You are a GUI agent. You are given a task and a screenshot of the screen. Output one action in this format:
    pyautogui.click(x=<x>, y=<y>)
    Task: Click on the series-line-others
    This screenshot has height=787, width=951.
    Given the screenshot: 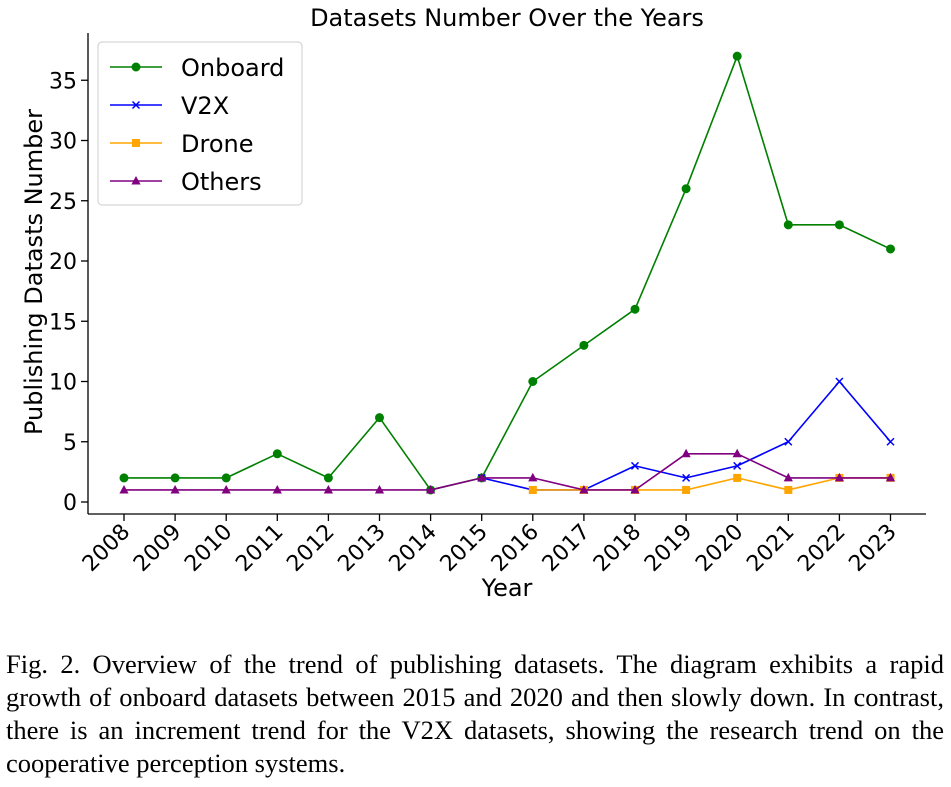 What is the action you would take?
    pyautogui.click(x=507, y=471)
    